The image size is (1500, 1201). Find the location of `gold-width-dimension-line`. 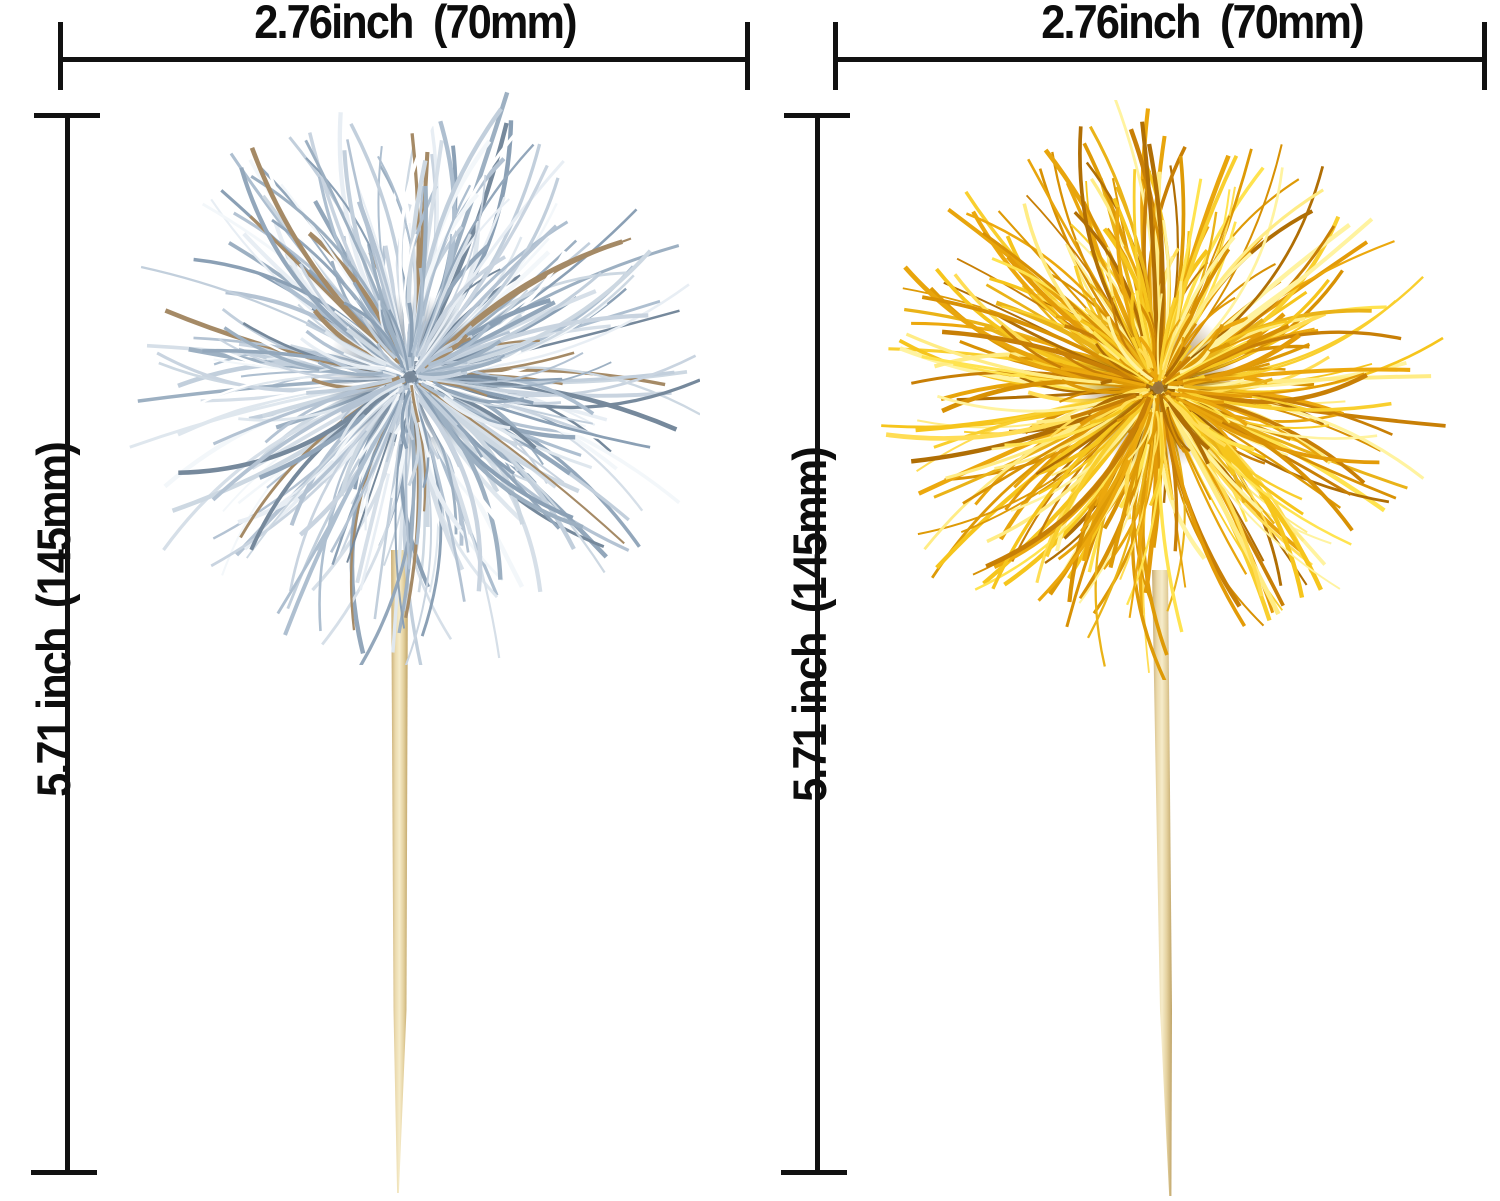

gold-width-dimension-line is located at coordinates (1160, 59).